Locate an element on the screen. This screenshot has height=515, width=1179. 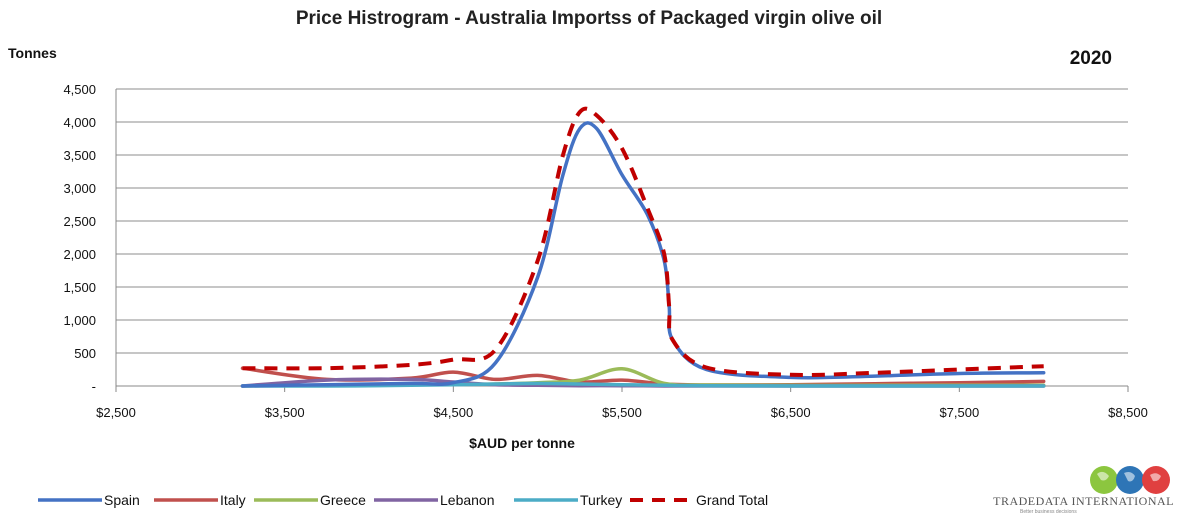
brand-name: TRADEDATA INTERNATIONAL is located at coordinates (1083, 501).